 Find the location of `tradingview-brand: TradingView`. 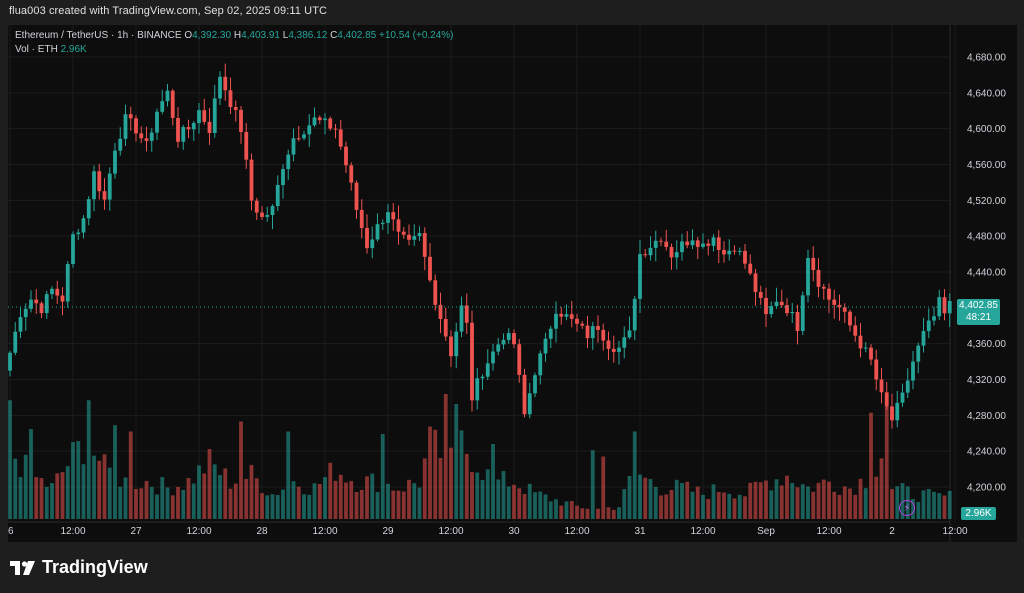

tradingview-brand: TradingView is located at coordinates (79, 567).